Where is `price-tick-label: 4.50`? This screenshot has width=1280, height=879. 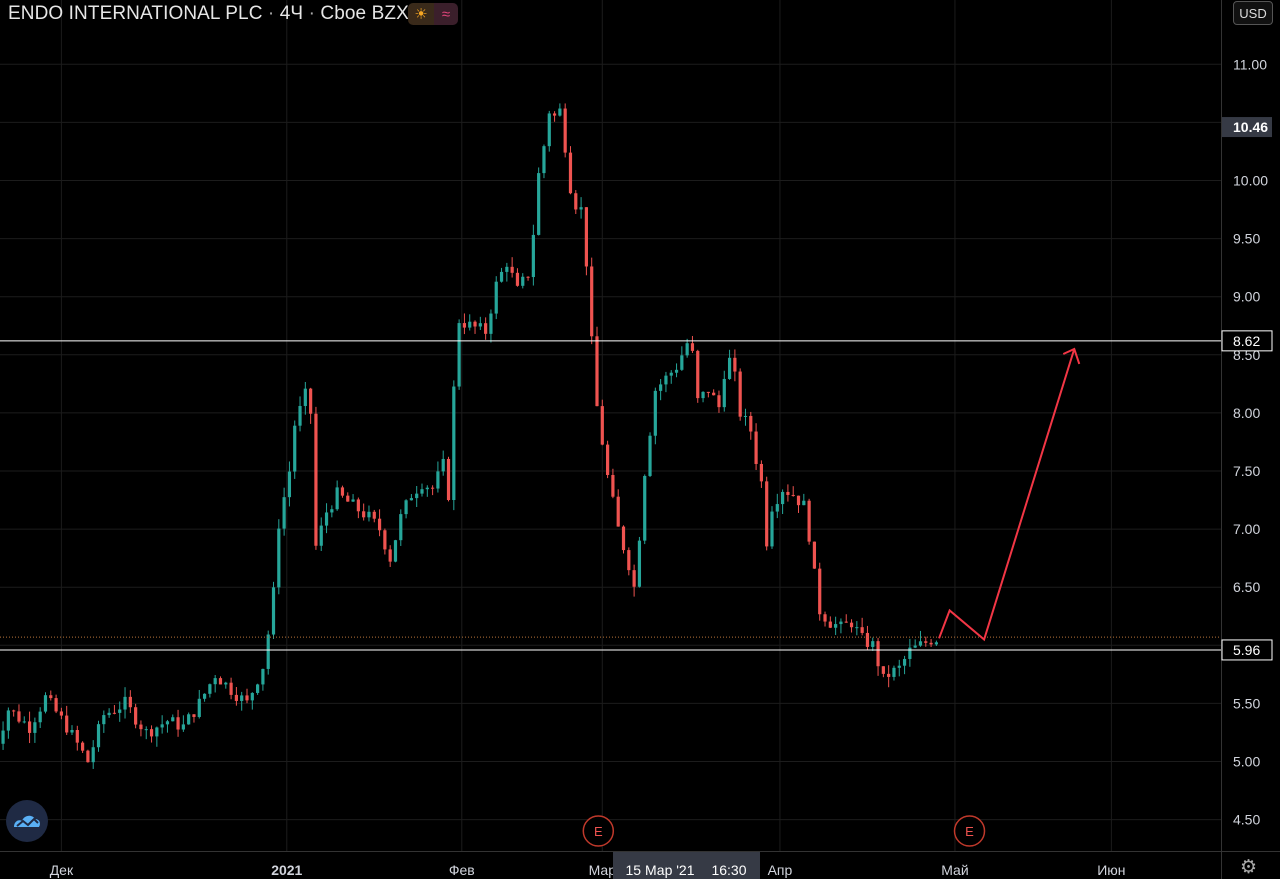
price-tick-label: 4.50 is located at coordinates (1246, 820).